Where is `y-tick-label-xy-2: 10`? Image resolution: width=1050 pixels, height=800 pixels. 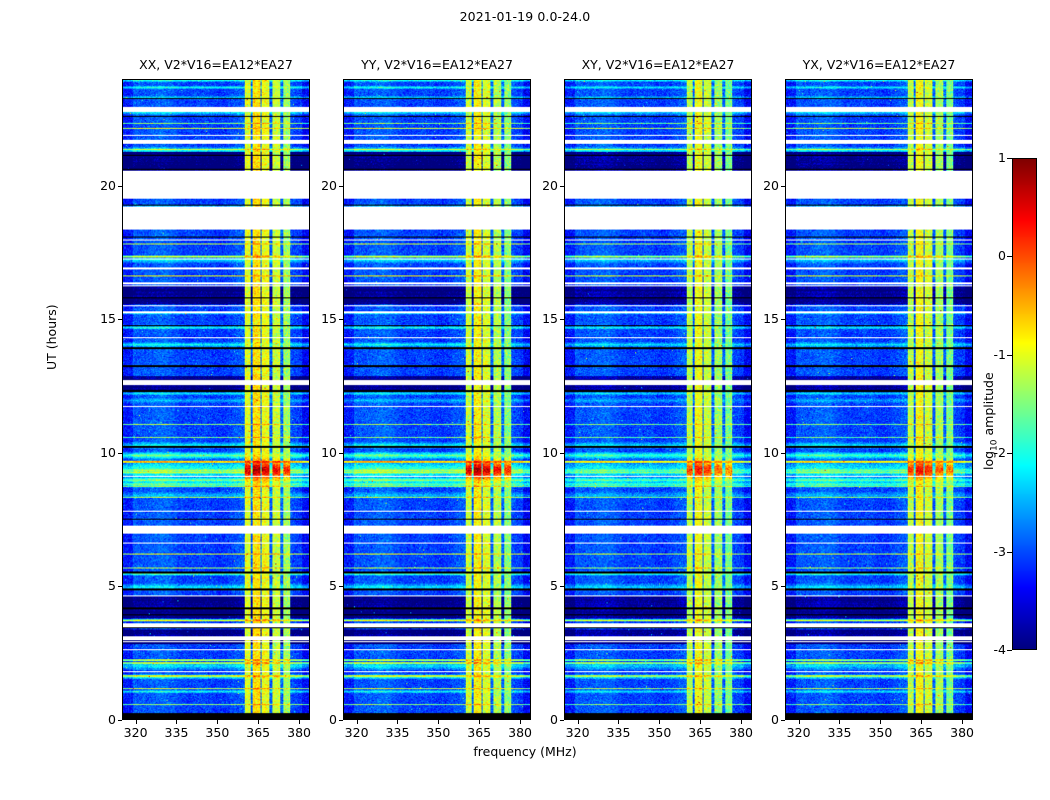
y-tick-label-xy-2: 10 is located at coordinates (550, 452).